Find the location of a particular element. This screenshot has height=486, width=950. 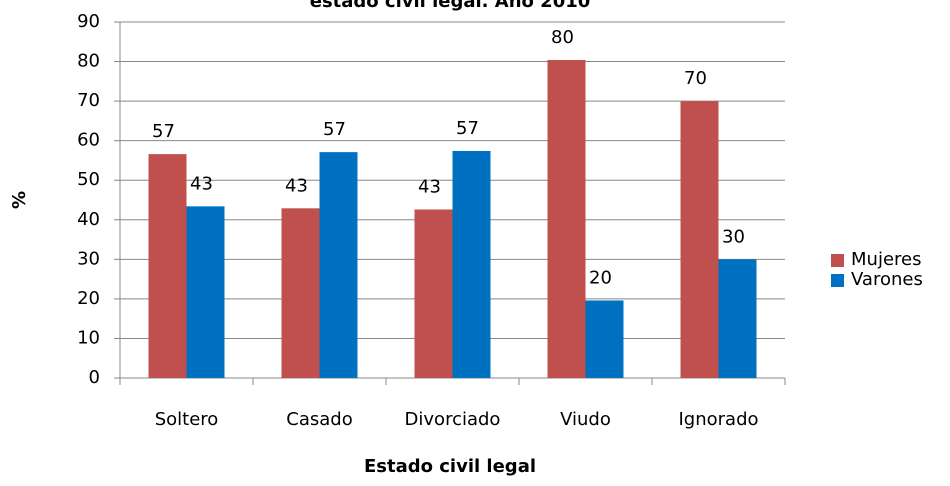

y-tick-label: 60 is located at coordinates (88, 140).